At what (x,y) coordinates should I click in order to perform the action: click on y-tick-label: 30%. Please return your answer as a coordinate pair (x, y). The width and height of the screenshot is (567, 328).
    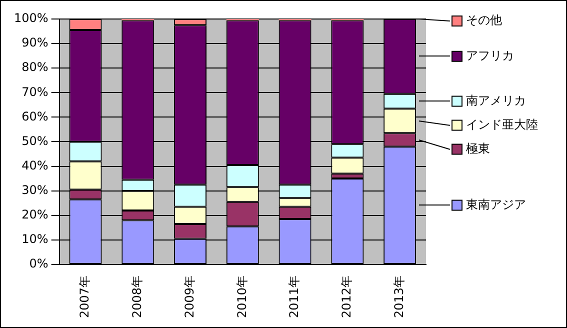
    Looking at the image, I should click on (35, 189).